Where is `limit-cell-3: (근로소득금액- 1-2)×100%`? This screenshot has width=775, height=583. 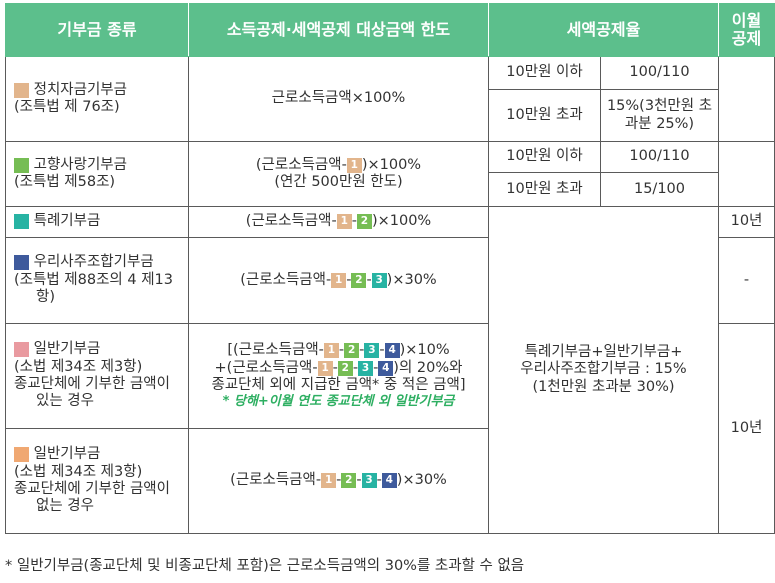 limit-cell-3: (근로소득금액- 1-2)×100% is located at coordinates (338, 222).